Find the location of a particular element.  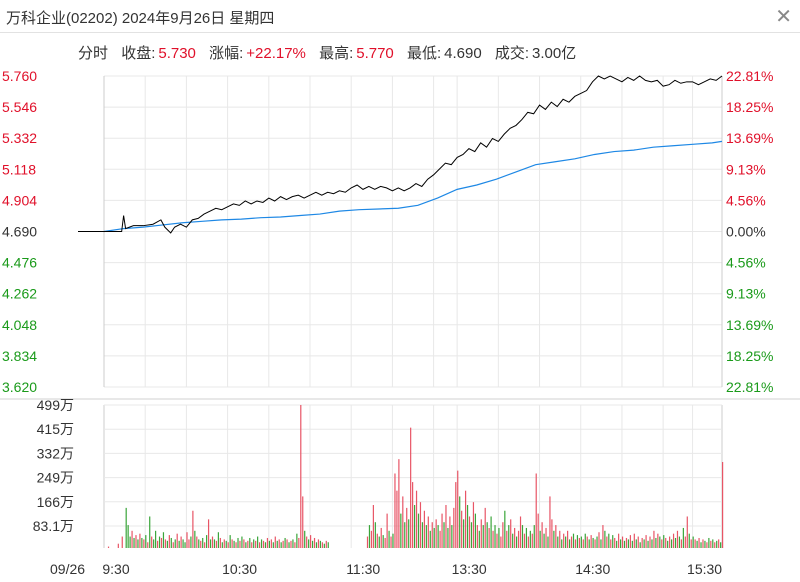

mode-label: 分时 is located at coordinates (93, 53).